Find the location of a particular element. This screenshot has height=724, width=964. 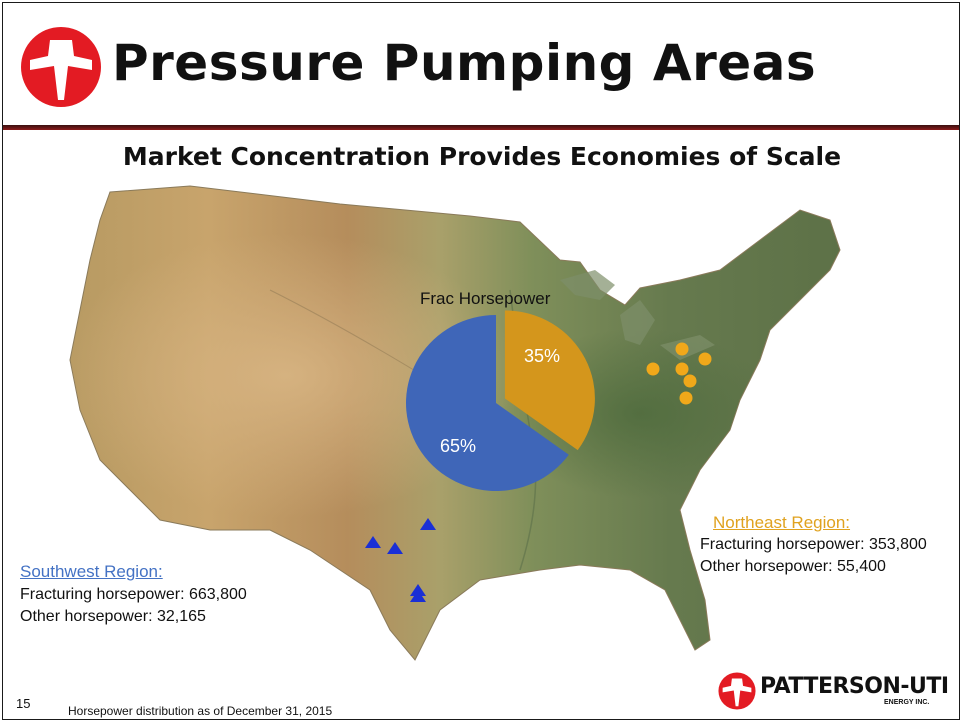

slide-number: 15 is located at coordinates (23, 703).